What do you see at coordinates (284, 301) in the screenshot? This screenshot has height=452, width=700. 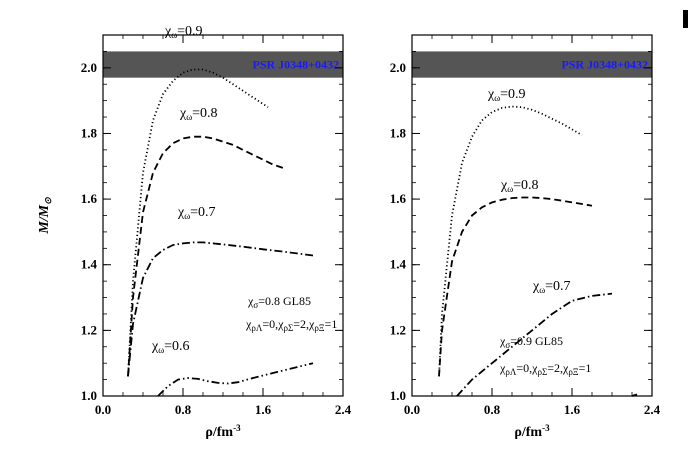 I see `note-value: =0.8 GL85` at bounding box center [284, 301].